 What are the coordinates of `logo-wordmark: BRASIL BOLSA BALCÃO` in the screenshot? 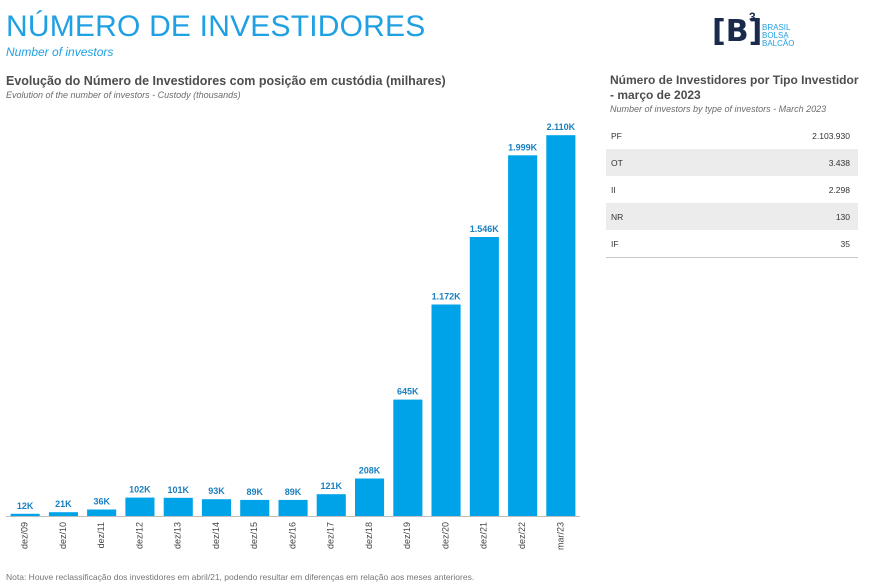 It's located at (778, 36).